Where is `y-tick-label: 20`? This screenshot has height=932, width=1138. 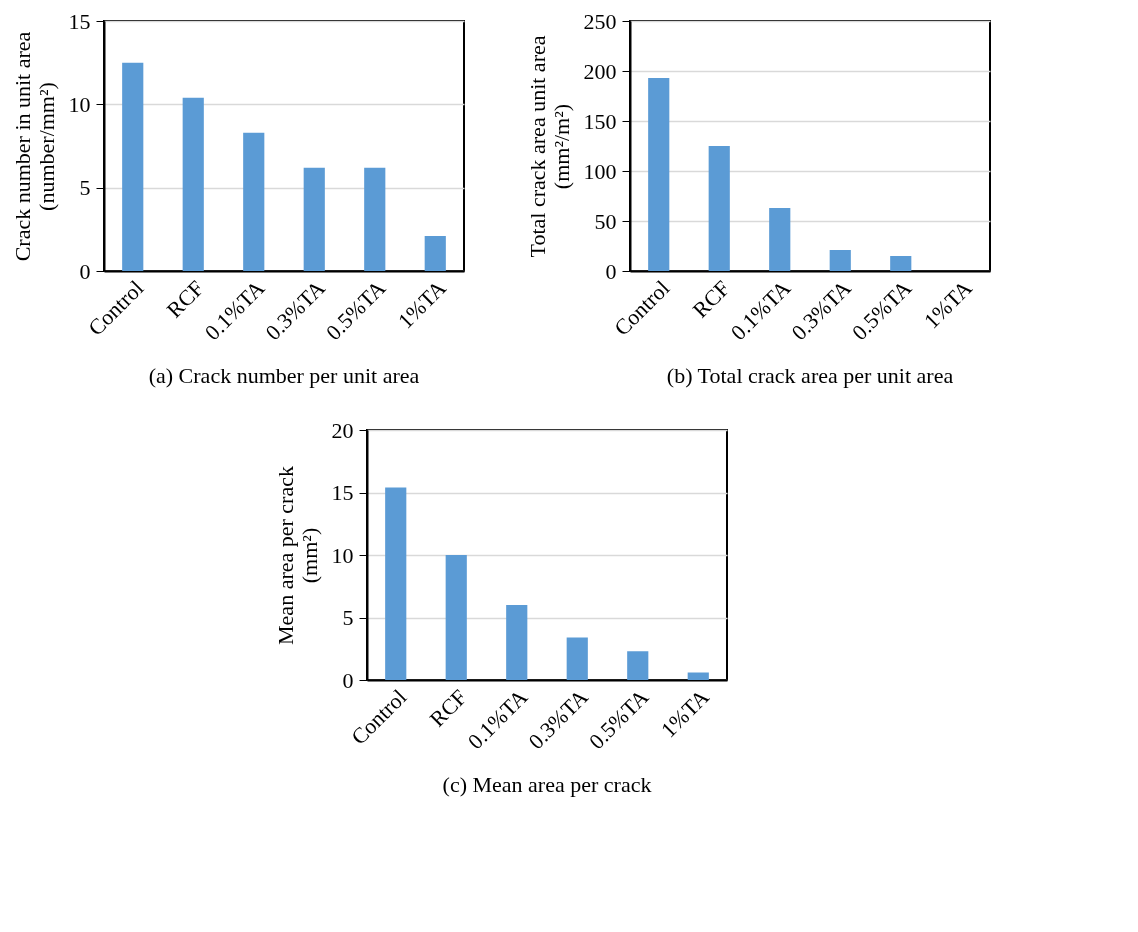
y-tick-label: 20 is located at coordinates (342, 430).